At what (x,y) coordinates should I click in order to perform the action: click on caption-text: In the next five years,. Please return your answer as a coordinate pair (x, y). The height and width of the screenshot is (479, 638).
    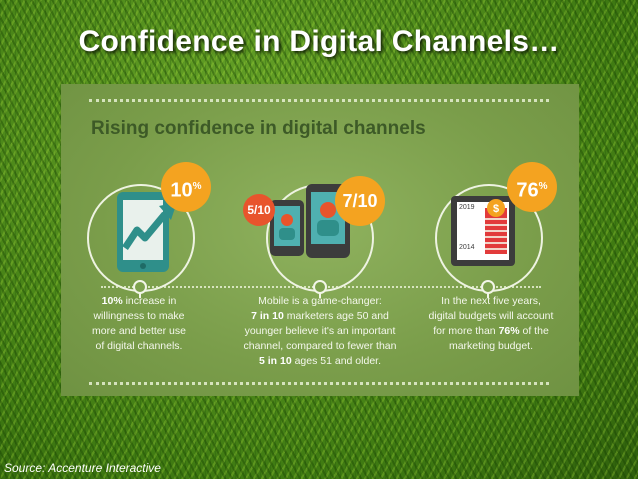
    Looking at the image, I should click on (491, 301).